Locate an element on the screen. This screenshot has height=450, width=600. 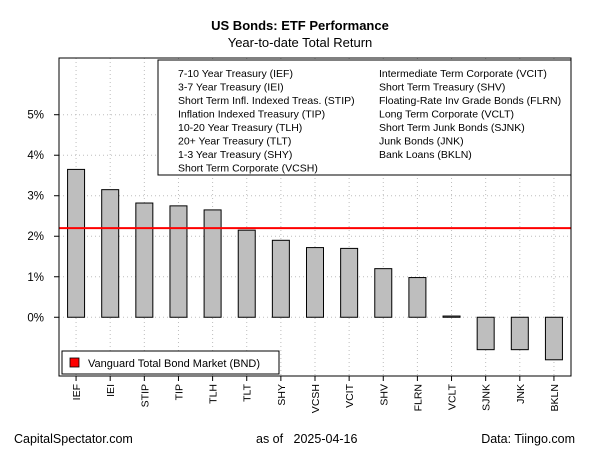
bnd-legend-box is located at coordinates (170, 362).